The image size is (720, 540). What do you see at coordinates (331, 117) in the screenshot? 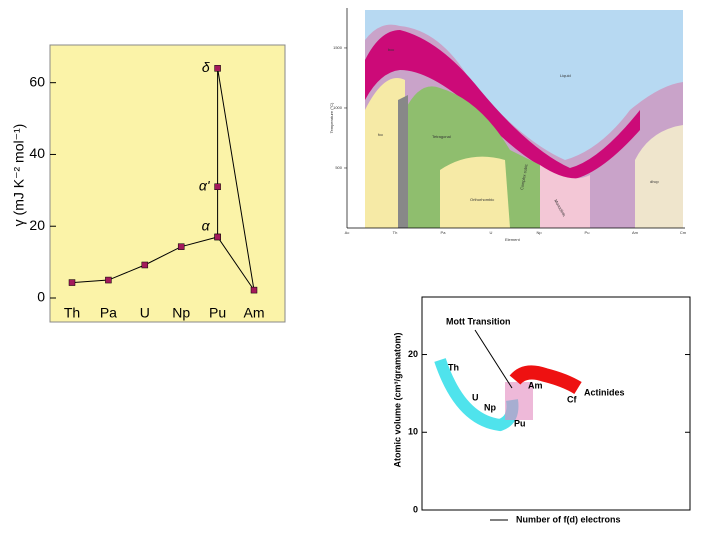
I see `y-axis-label: Temperature (°C)` at bounding box center [331, 117].